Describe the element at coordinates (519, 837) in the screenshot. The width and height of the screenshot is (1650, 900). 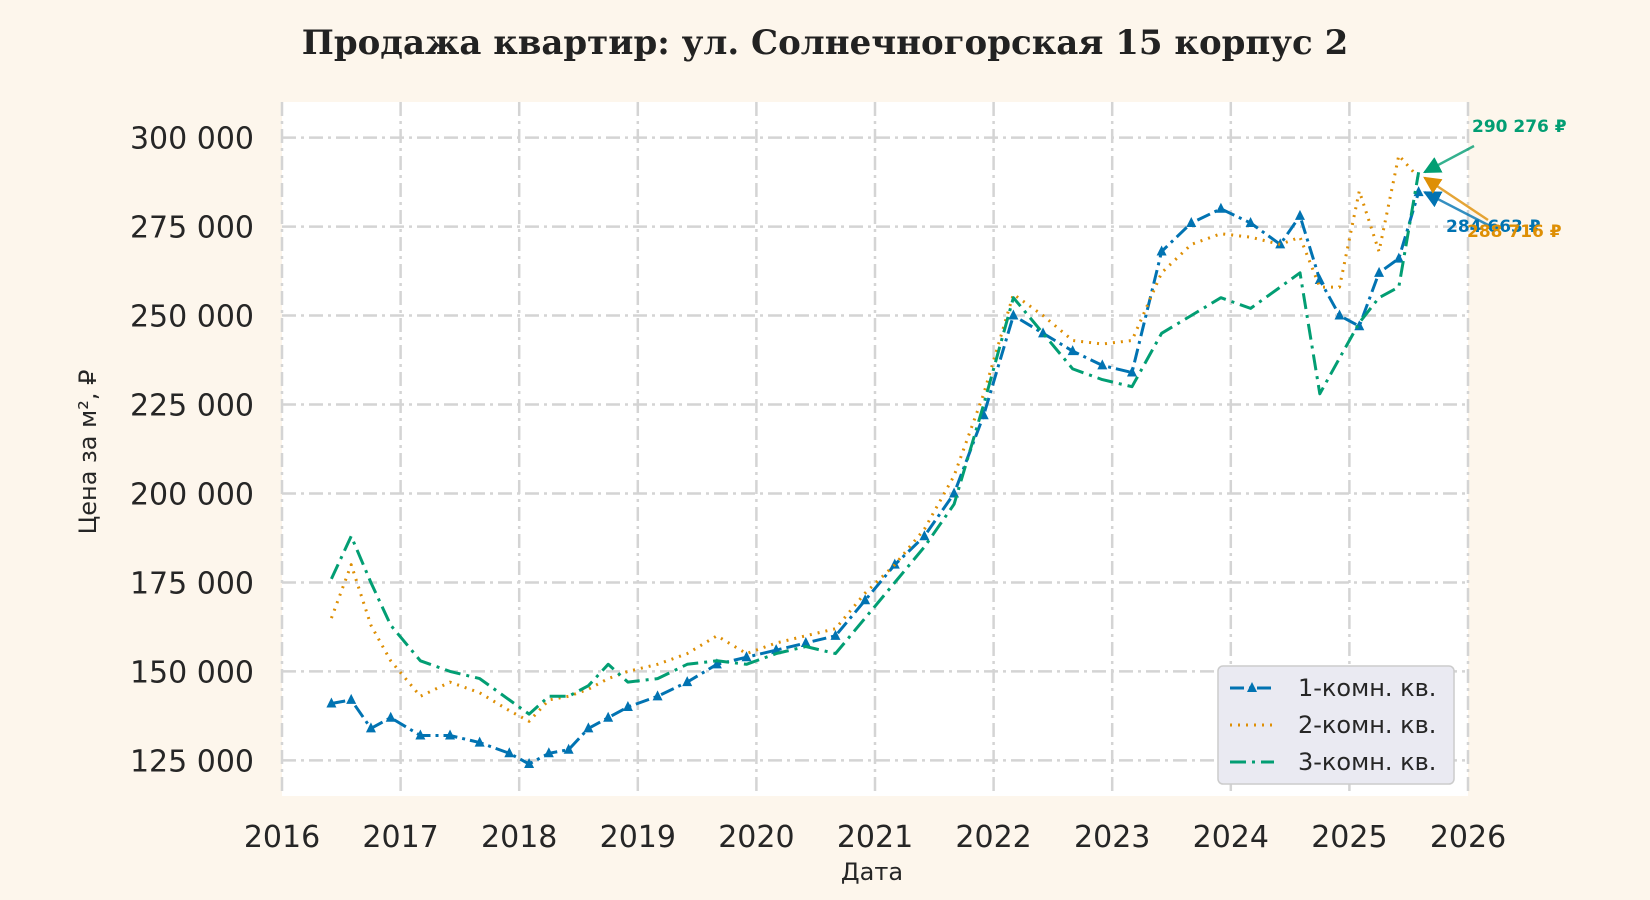
I see `x-tick-label: 2018` at that location.